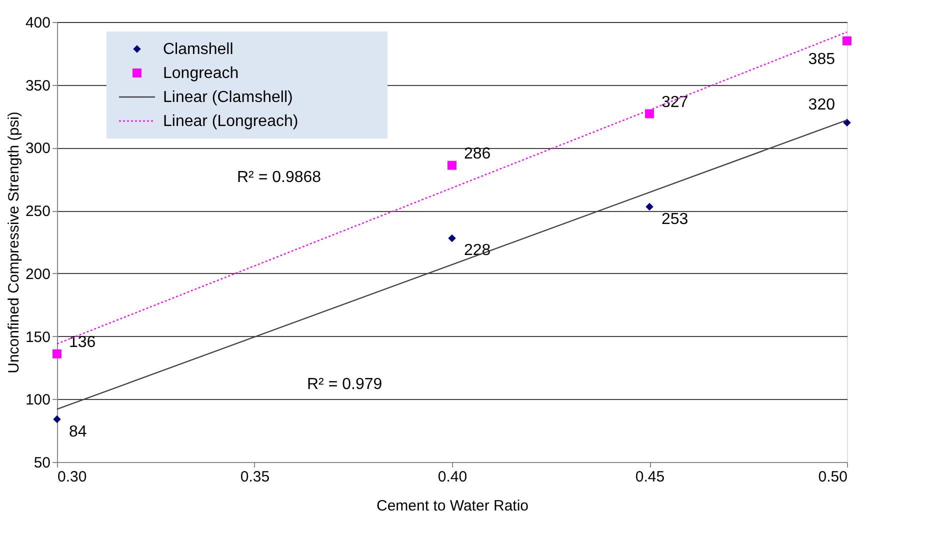  What do you see at coordinates (13, 243) in the screenshot?
I see `y-axis-title: Unconfined Compressive Strength (psi)` at bounding box center [13, 243].